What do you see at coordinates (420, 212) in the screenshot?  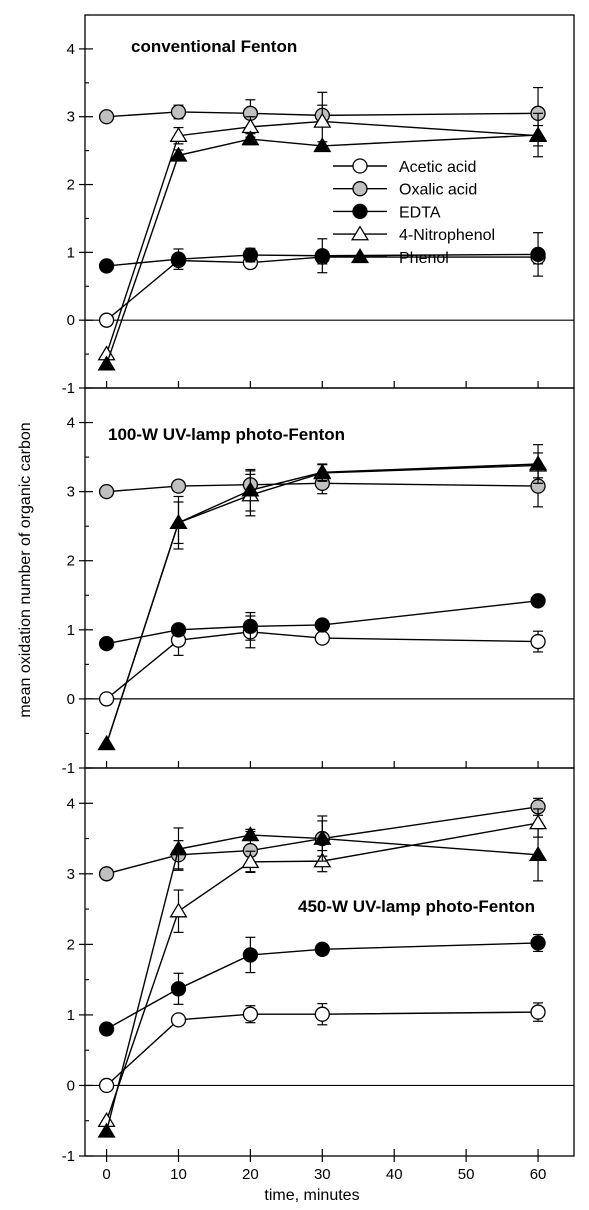 I see `legend-label: EDTA` at bounding box center [420, 212].